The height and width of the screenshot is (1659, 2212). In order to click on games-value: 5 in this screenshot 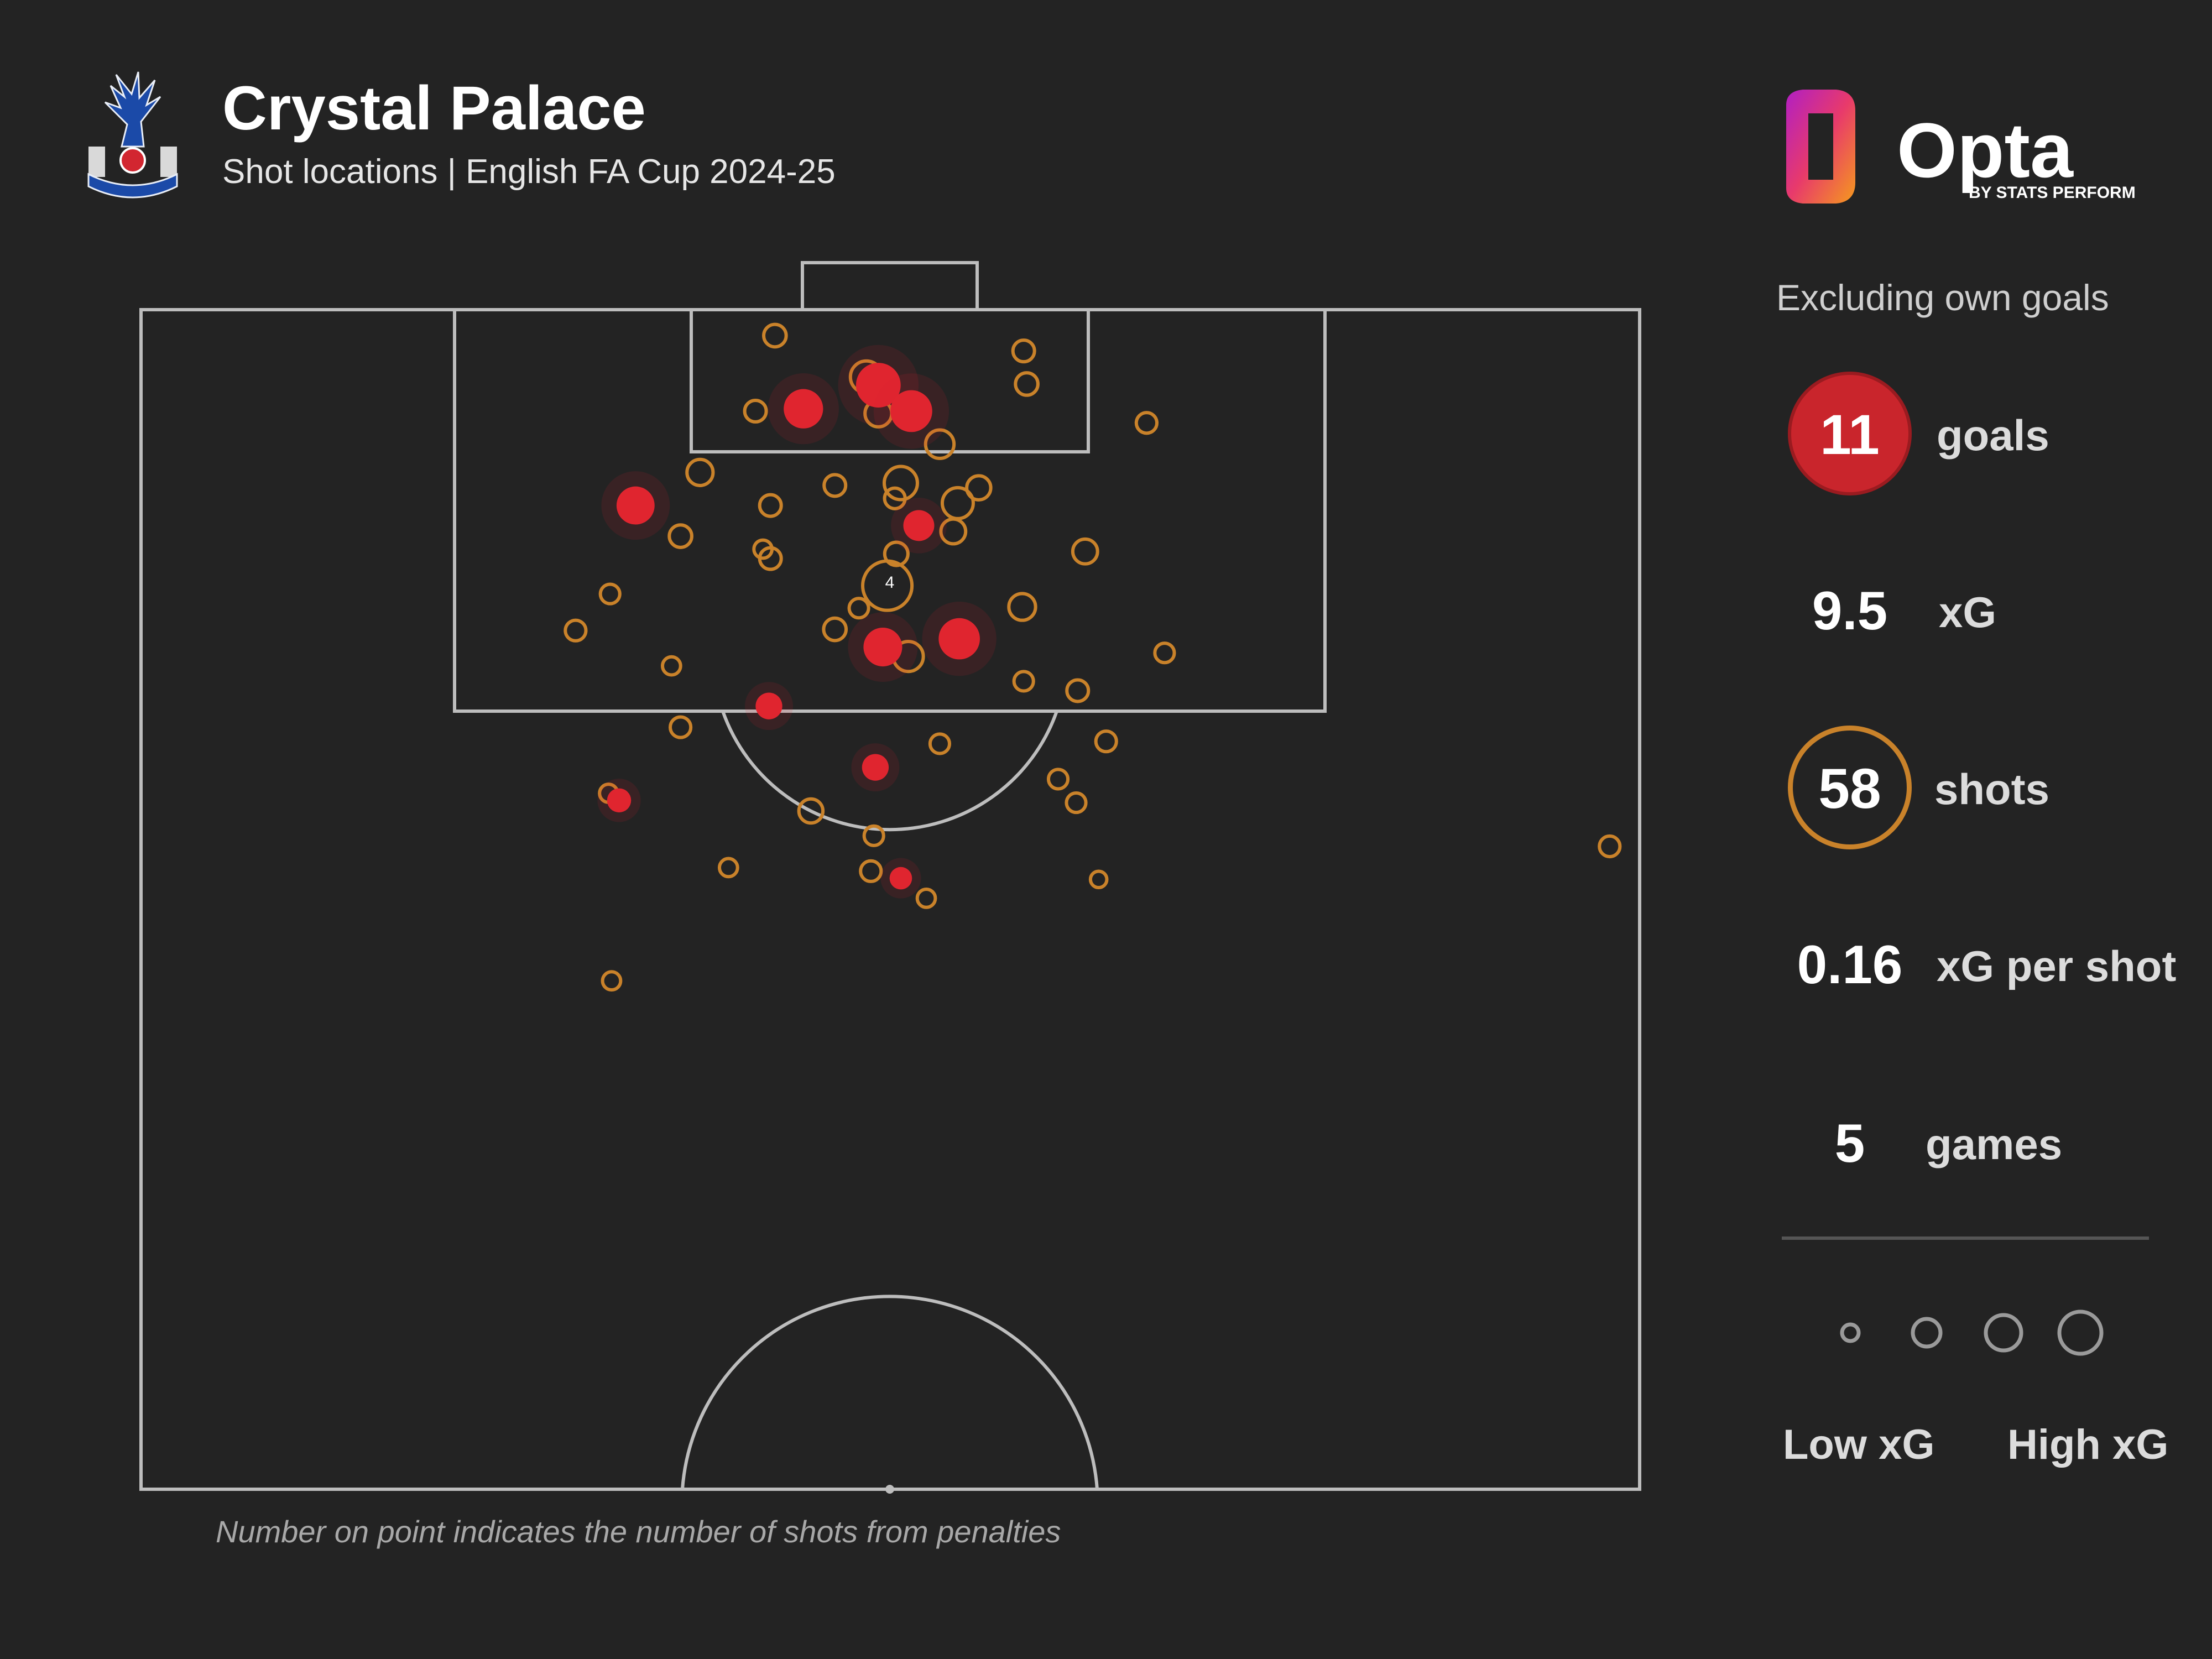, I will do `click(1850, 1143)`.